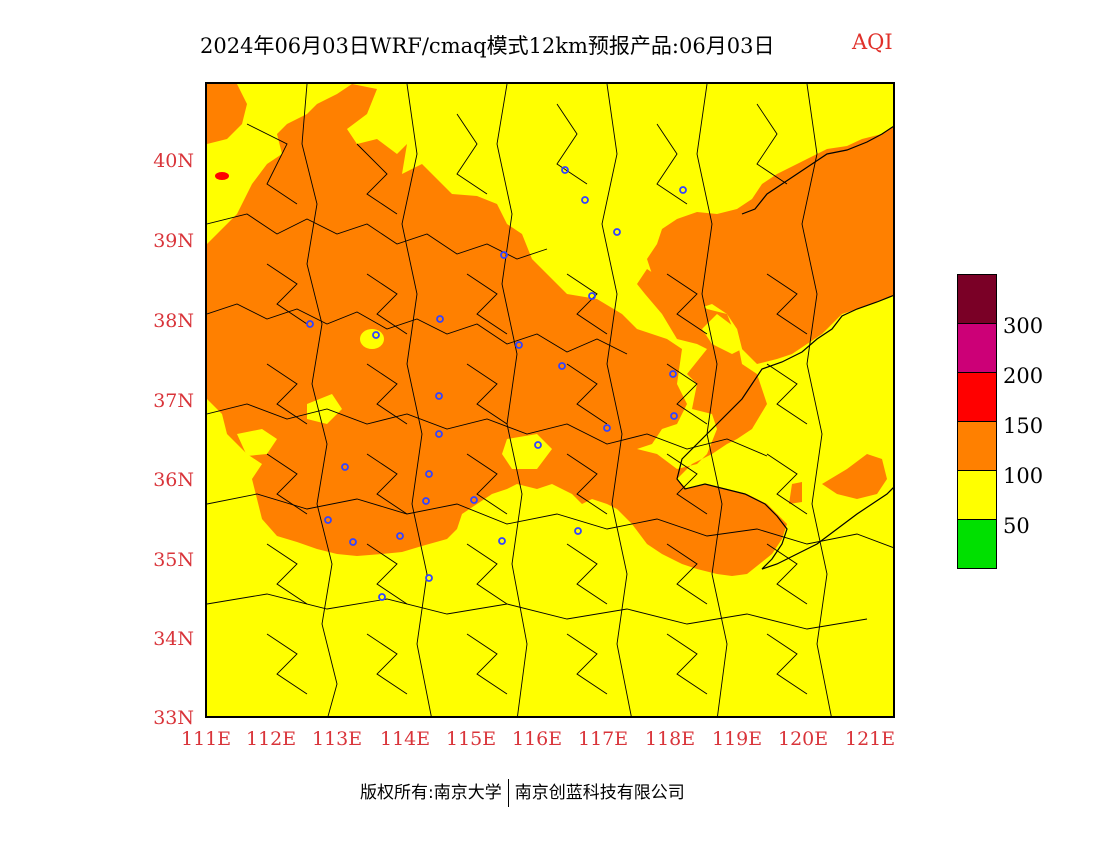 The width and height of the screenshot is (1100, 850). Describe the element at coordinates (977, 544) in the screenshot. I see `colorbar-cell-good` at that location.